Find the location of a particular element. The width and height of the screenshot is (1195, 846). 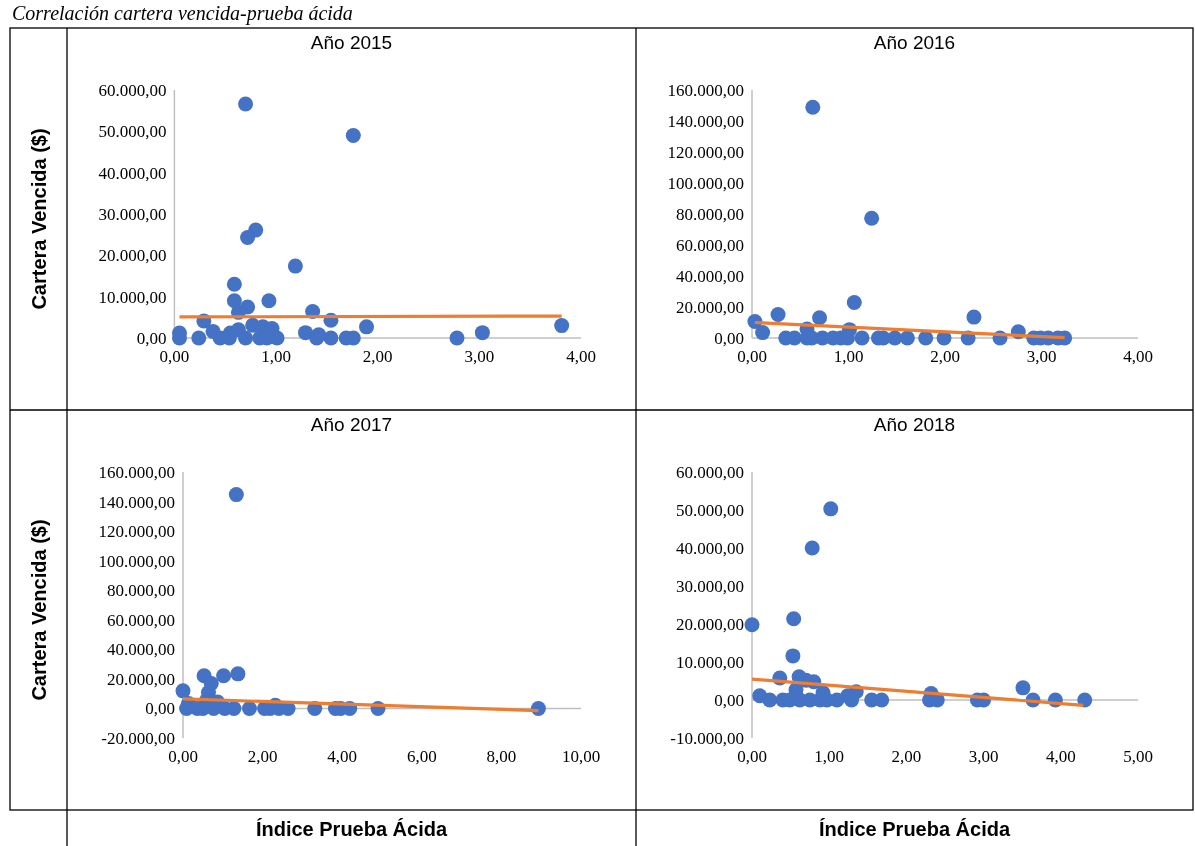

chart-title: Año 2015 is located at coordinates (351, 42).